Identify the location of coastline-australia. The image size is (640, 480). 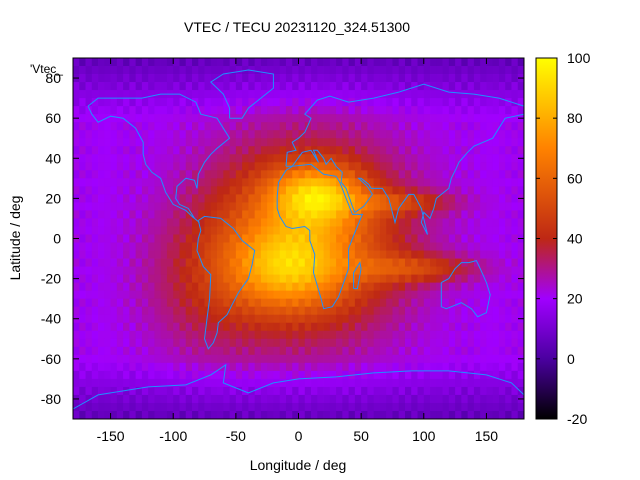
(465, 289).